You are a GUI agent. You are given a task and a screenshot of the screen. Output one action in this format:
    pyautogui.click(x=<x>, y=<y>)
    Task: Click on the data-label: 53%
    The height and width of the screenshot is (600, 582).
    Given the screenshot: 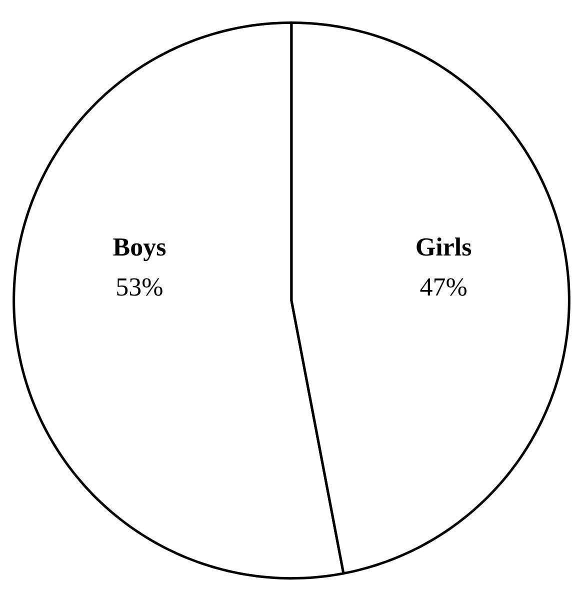 What is the action you would take?
    pyautogui.click(x=140, y=287)
    